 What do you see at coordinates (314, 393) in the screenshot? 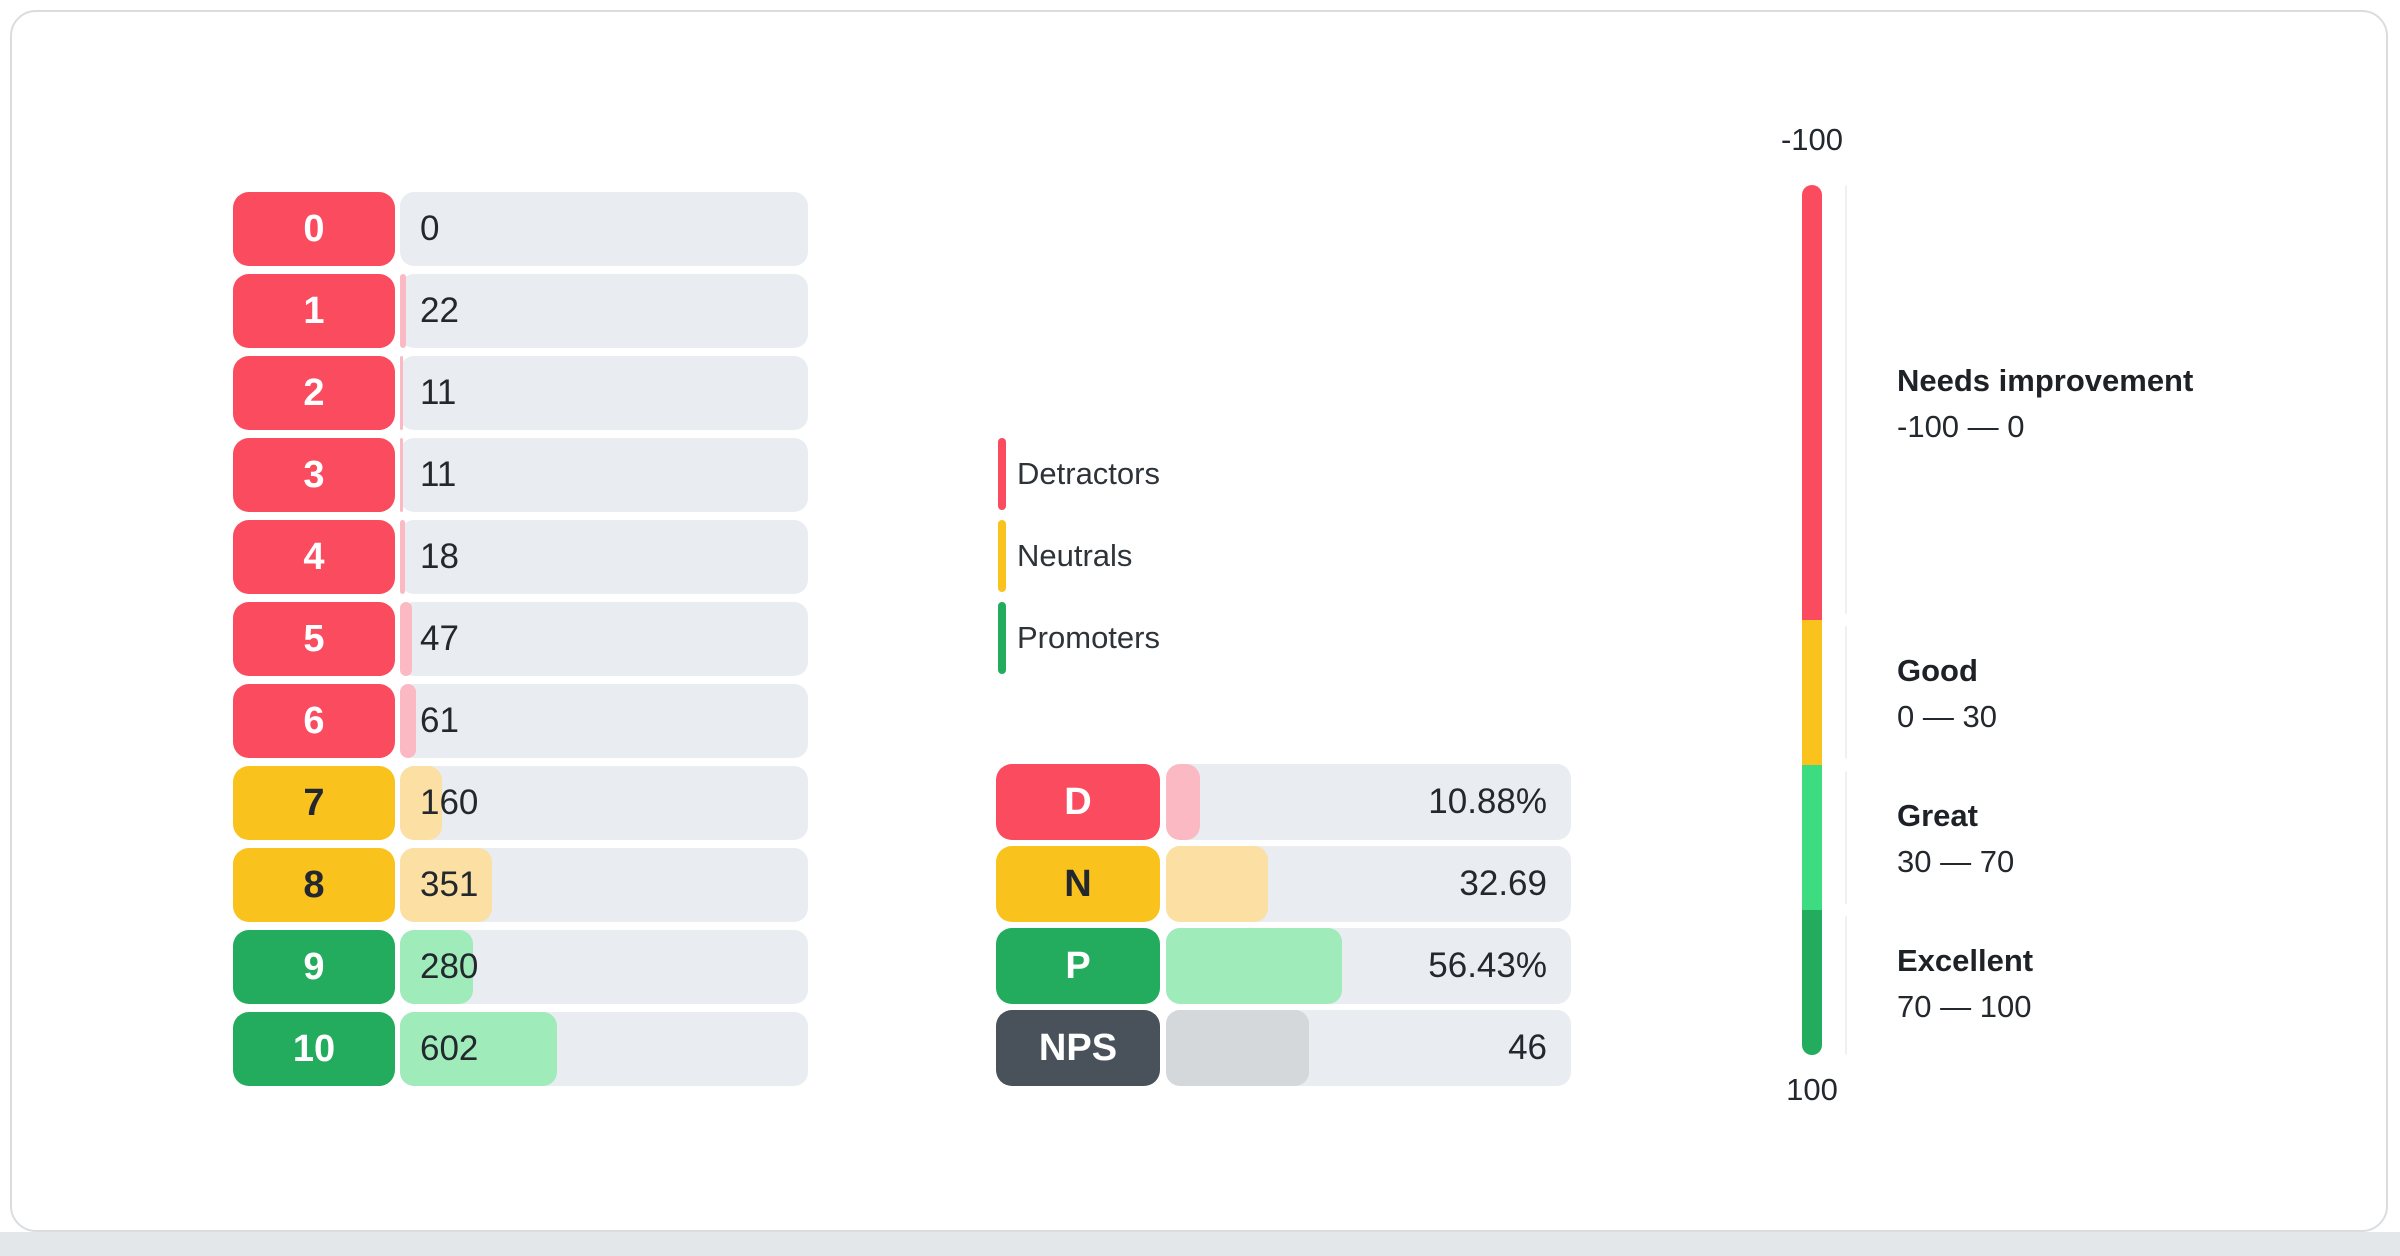
I see `category-badge: 2` at bounding box center [314, 393].